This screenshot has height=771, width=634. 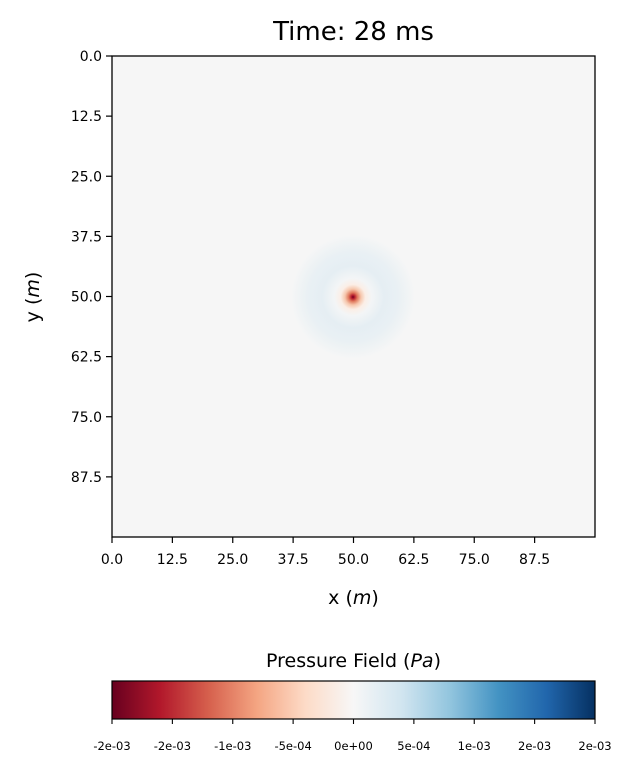 I want to click on colorbar-tick-label: -5e-04, so click(x=292, y=746).